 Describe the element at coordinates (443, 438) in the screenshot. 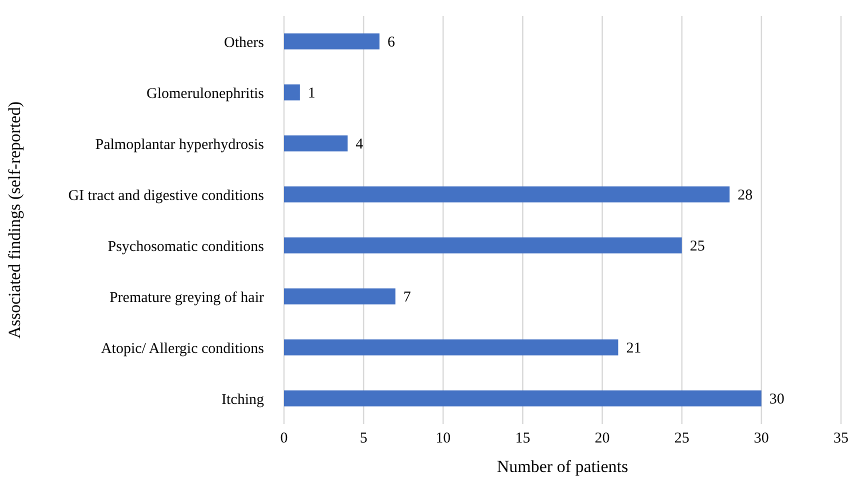

I see `x-tick-label: 10` at that location.